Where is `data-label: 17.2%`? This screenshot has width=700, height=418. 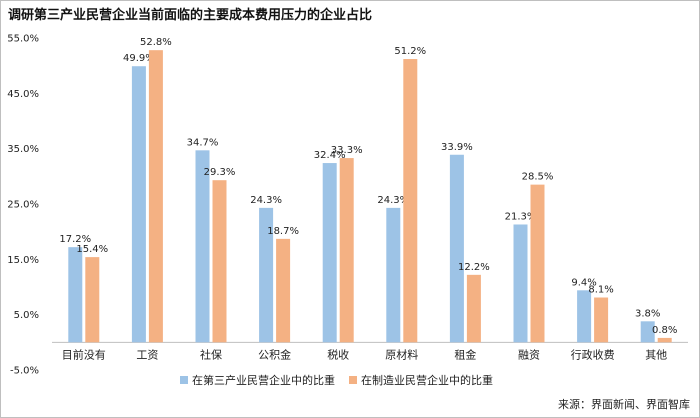
data-label: 17.2% is located at coordinates (75, 239).